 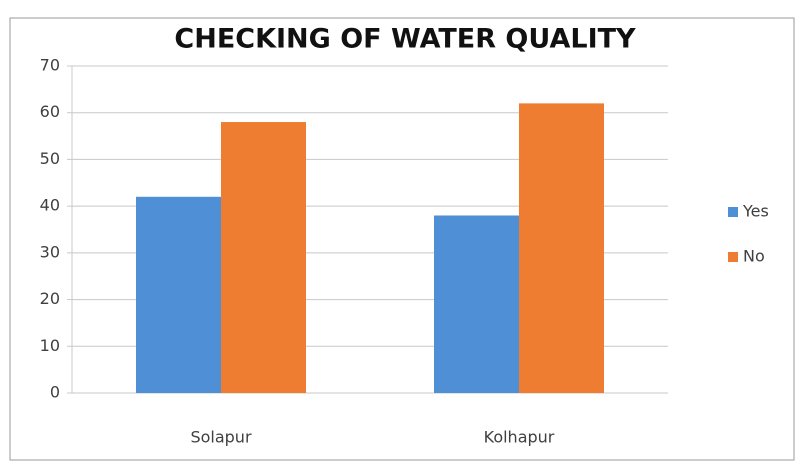 What do you see at coordinates (754, 256) in the screenshot?
I see `legend-label: No` at bounding box center [754, 256].